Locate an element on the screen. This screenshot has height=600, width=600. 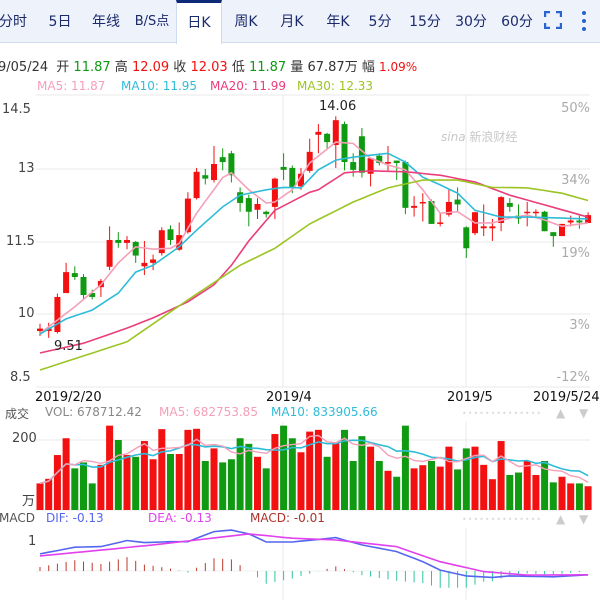
more-vertical-icon is located at coordinates (584, 21).